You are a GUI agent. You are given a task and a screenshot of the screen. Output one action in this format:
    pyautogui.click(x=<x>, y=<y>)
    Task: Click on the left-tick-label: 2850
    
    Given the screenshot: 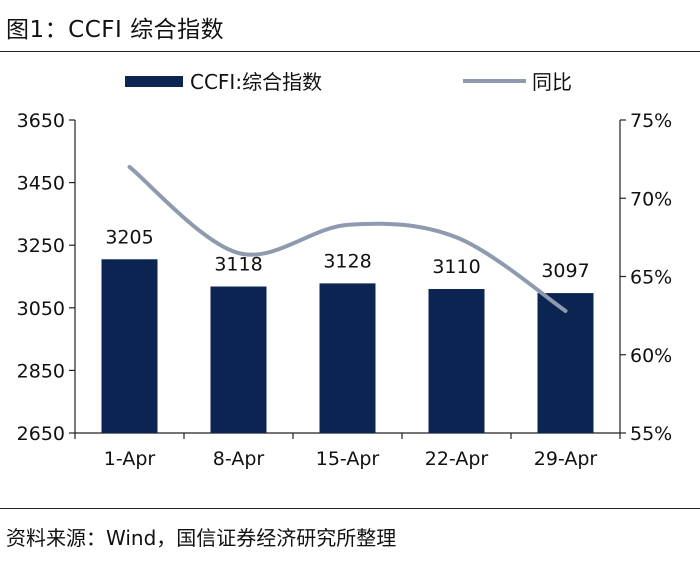 What is the action you would take?
    pyautogui.click(x=41, y=371)
    